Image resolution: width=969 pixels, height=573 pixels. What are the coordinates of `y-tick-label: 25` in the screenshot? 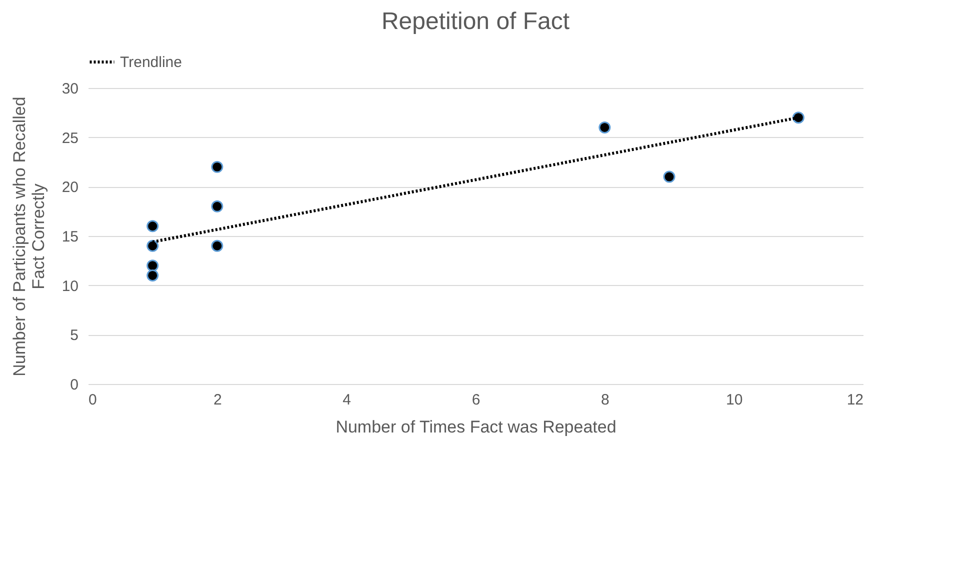 It's located at (70, 138).